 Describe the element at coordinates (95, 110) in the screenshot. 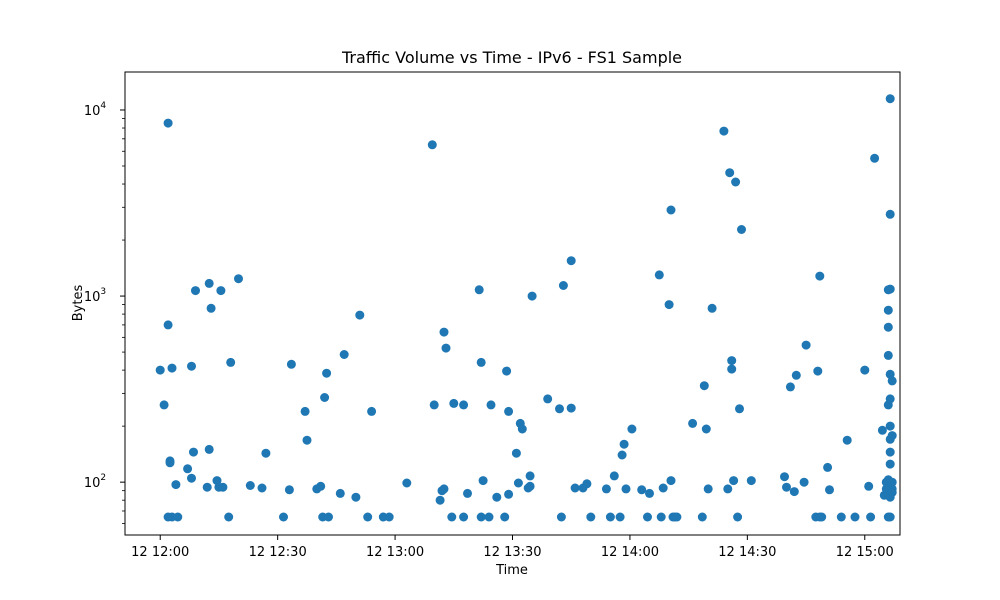

I see `y-tick-label: 10⁴` at that location.